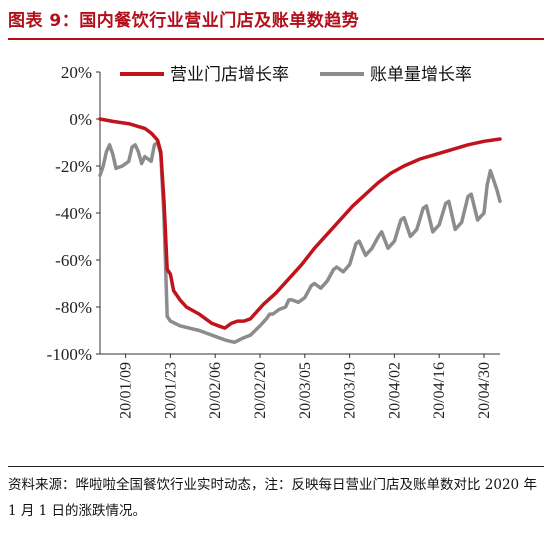 Image resolution: width=550 pixels, height=538 pixels. Describe the element at coordinates (229, 74) in the screenshot. I see `legend-label: 营业门店增长率` at that location.